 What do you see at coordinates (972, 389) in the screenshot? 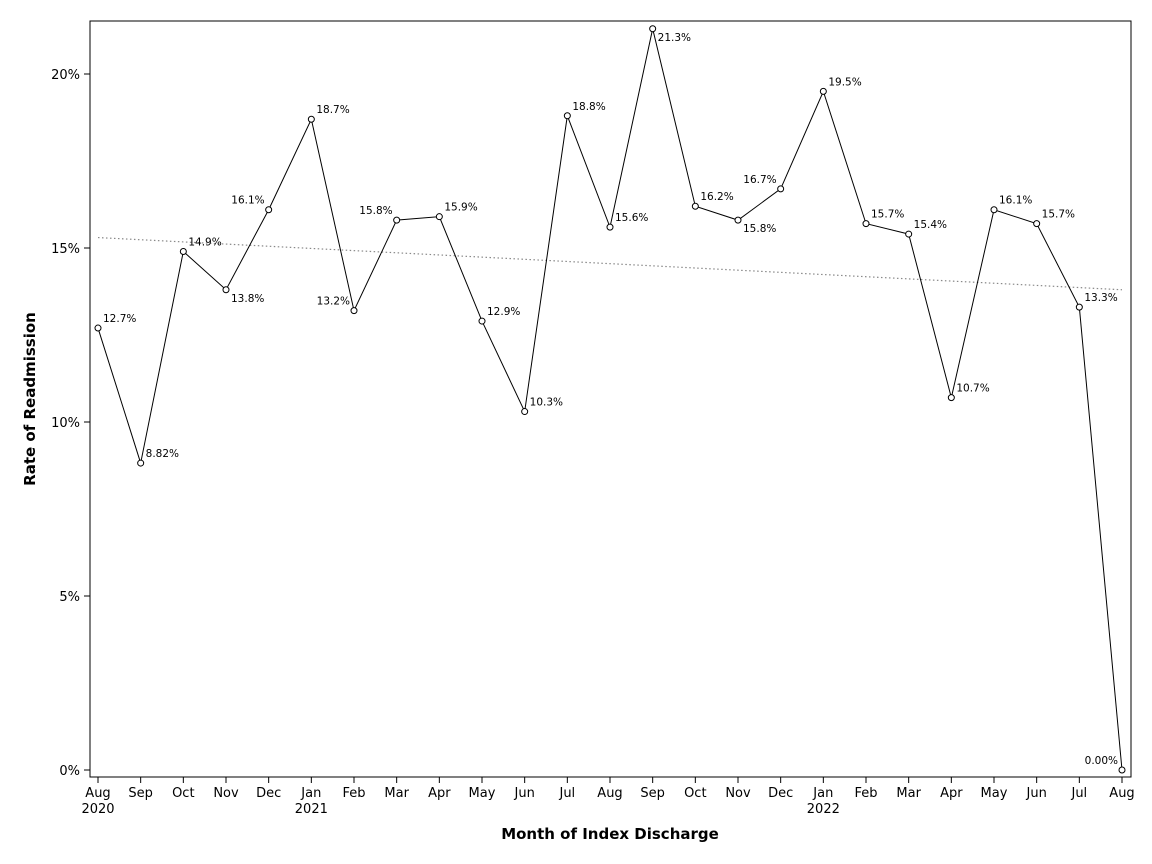
I see `data-label: 10.7%` at bounding box center [972, 389].